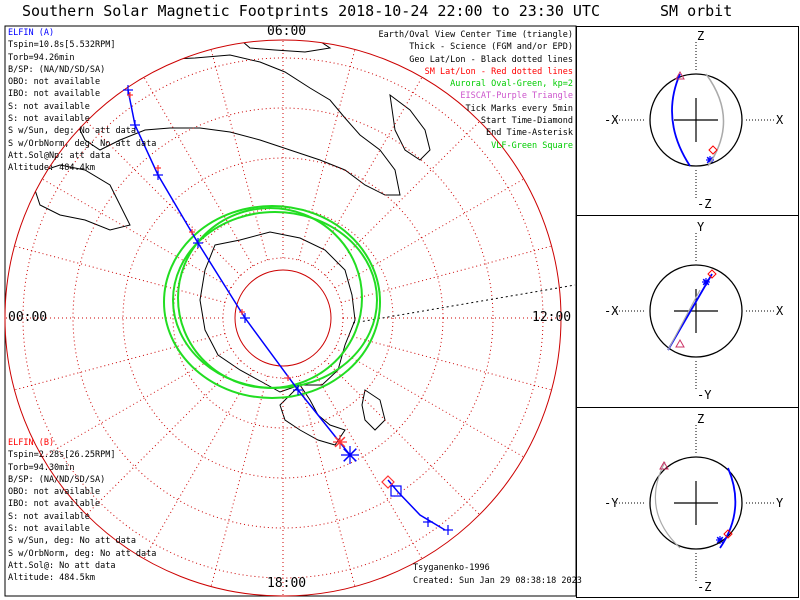  What do you see at coordinates (41, 57) in the screenshot?
I see `spacecraft-a-line: Torb=94.26min` at bounding box center [41, 57].